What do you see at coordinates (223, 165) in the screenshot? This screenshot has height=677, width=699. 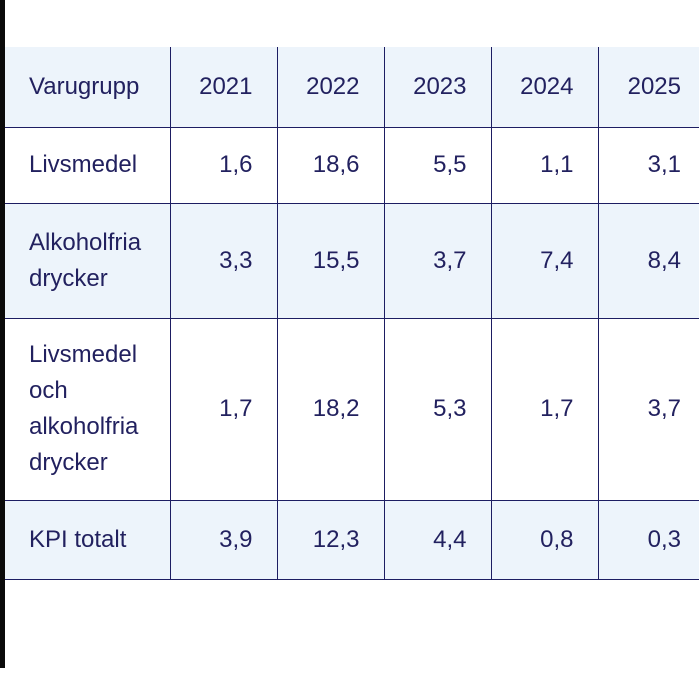 I see `value-cell: 1,6` at bounding box center [223, 165].